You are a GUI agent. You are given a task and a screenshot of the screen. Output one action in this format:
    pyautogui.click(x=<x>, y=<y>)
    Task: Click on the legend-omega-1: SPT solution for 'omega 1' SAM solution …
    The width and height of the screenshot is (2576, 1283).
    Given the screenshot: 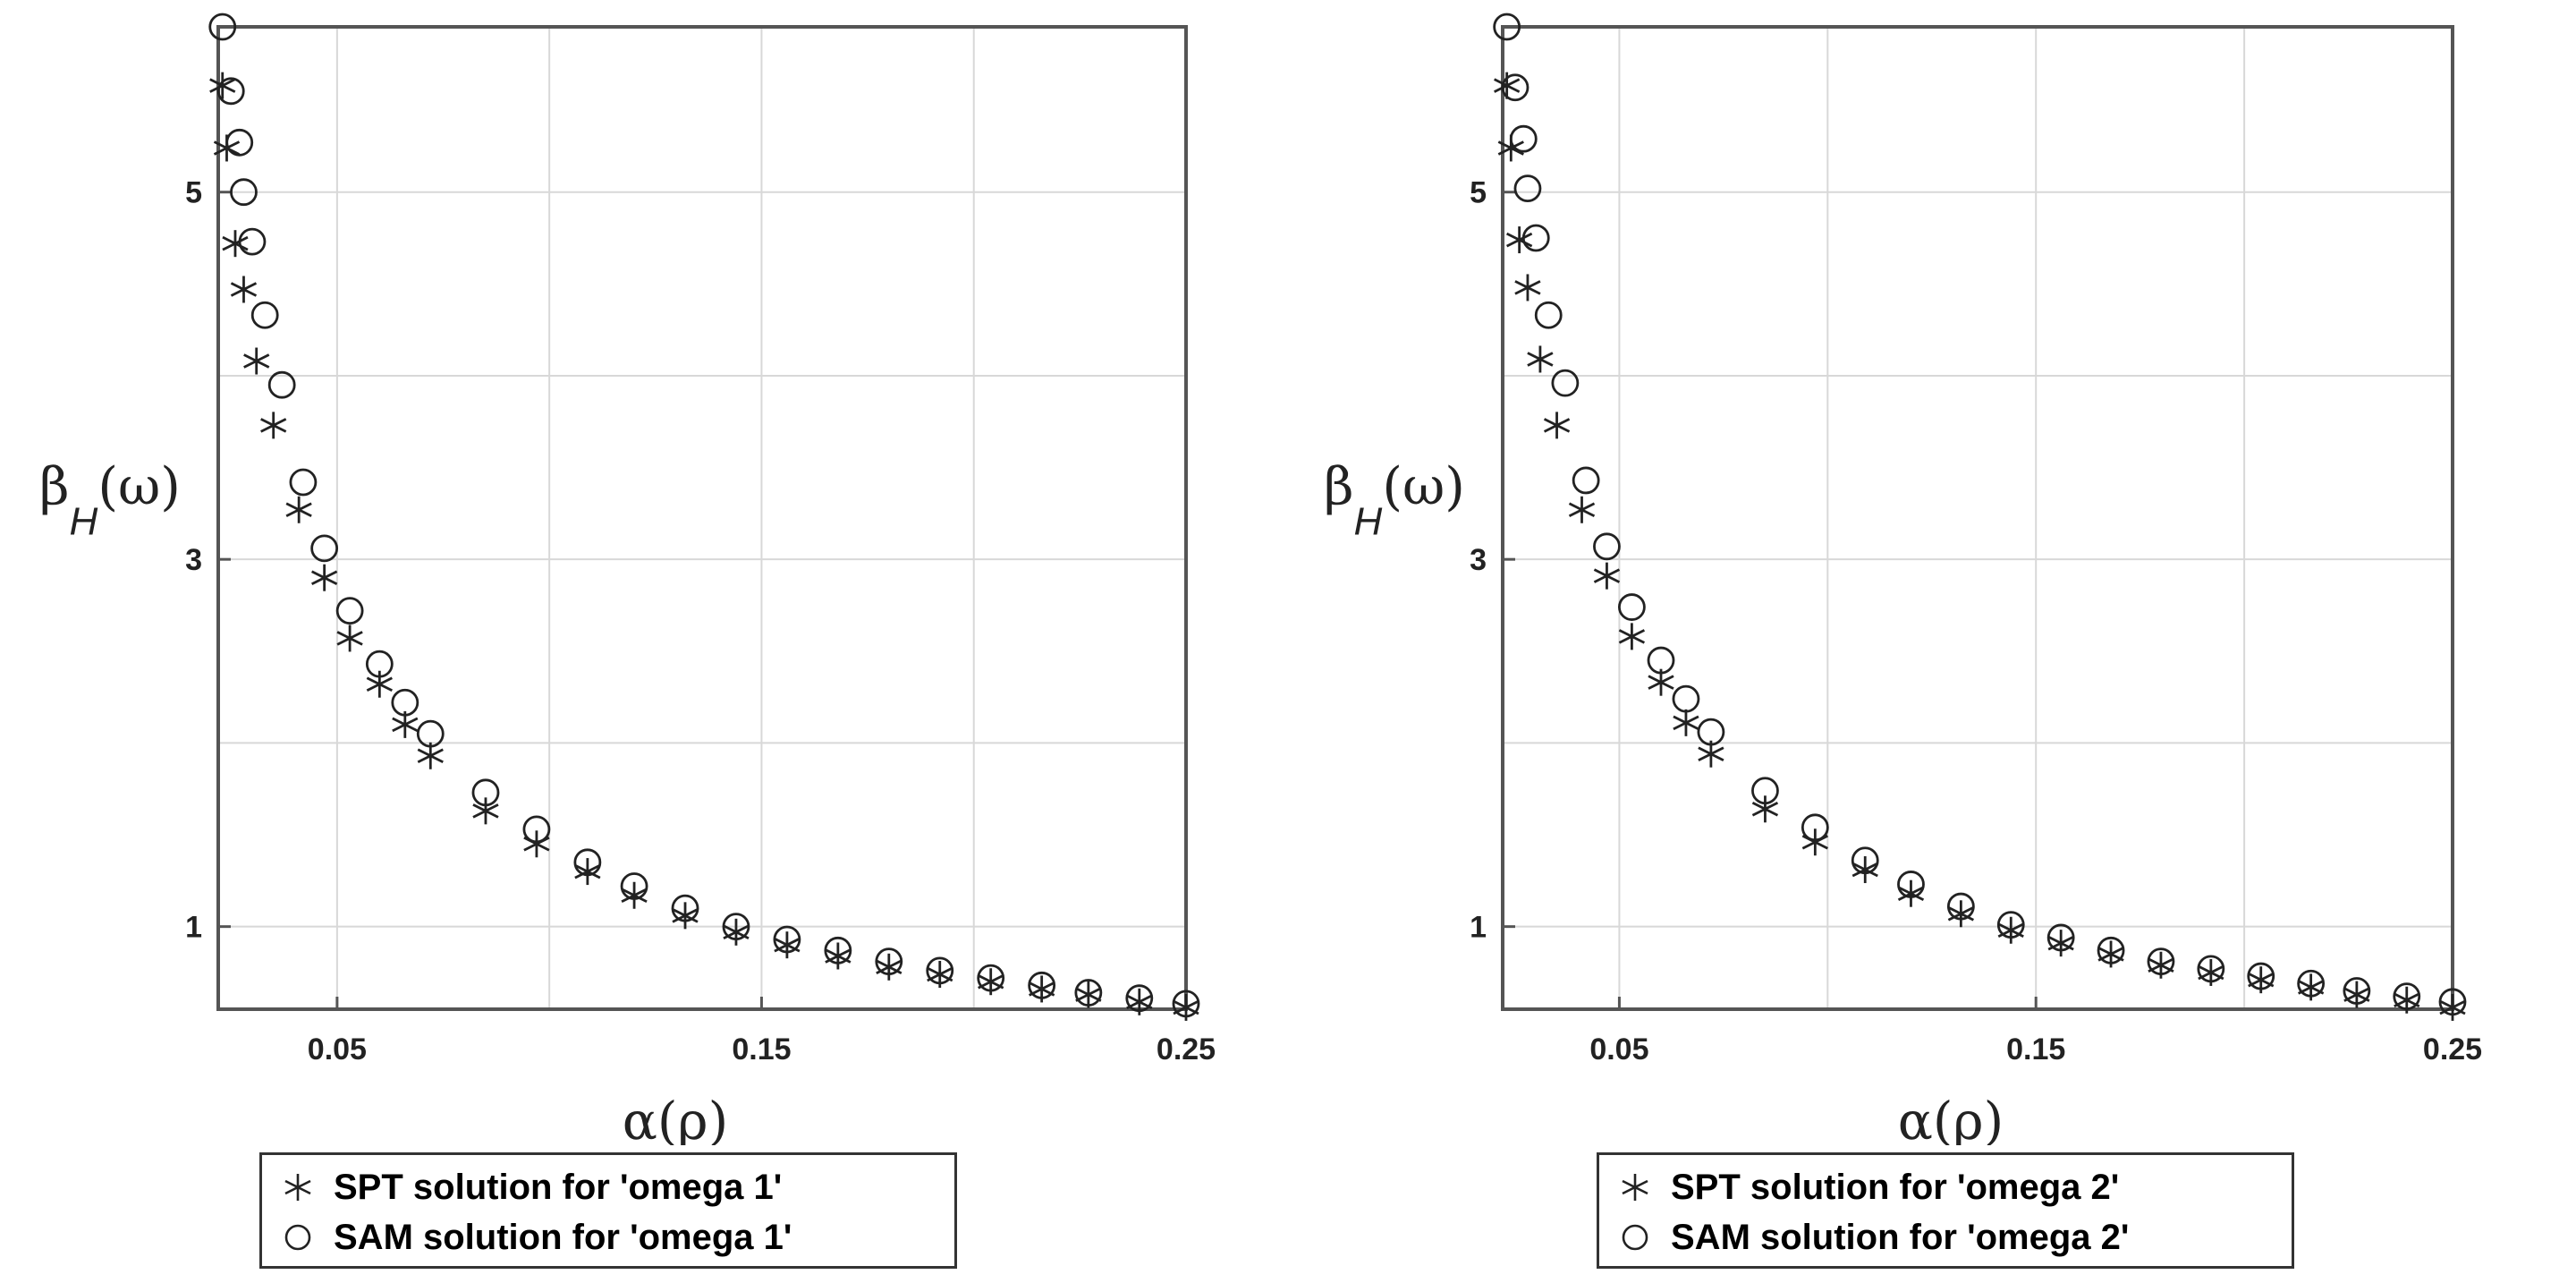 What is the action you would take?
    pyautogui.click(x=608, y=1210)
    